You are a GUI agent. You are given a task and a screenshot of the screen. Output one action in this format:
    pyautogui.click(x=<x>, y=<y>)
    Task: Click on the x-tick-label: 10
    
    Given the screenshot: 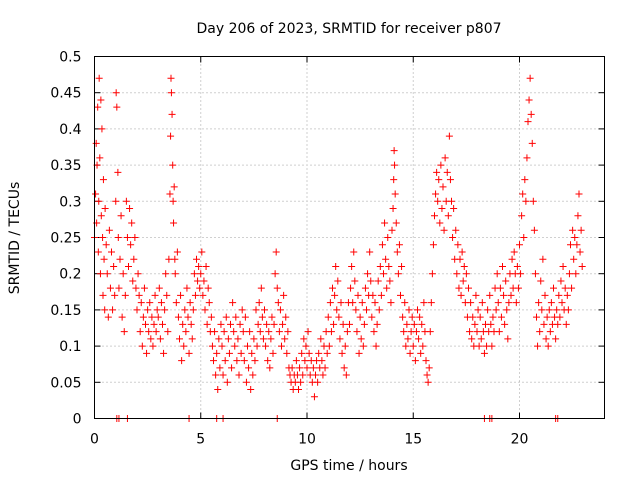 What is the action you would take?
    pyautogui.click(x=307, y=440)
    